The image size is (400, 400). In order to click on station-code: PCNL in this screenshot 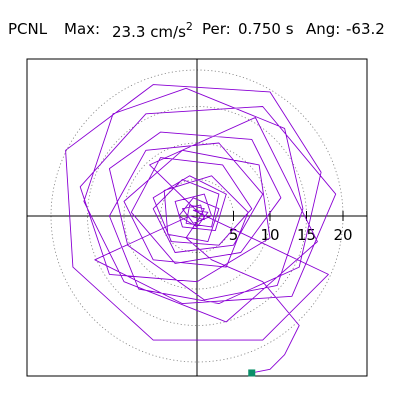, I will do `click(28, 29)`.